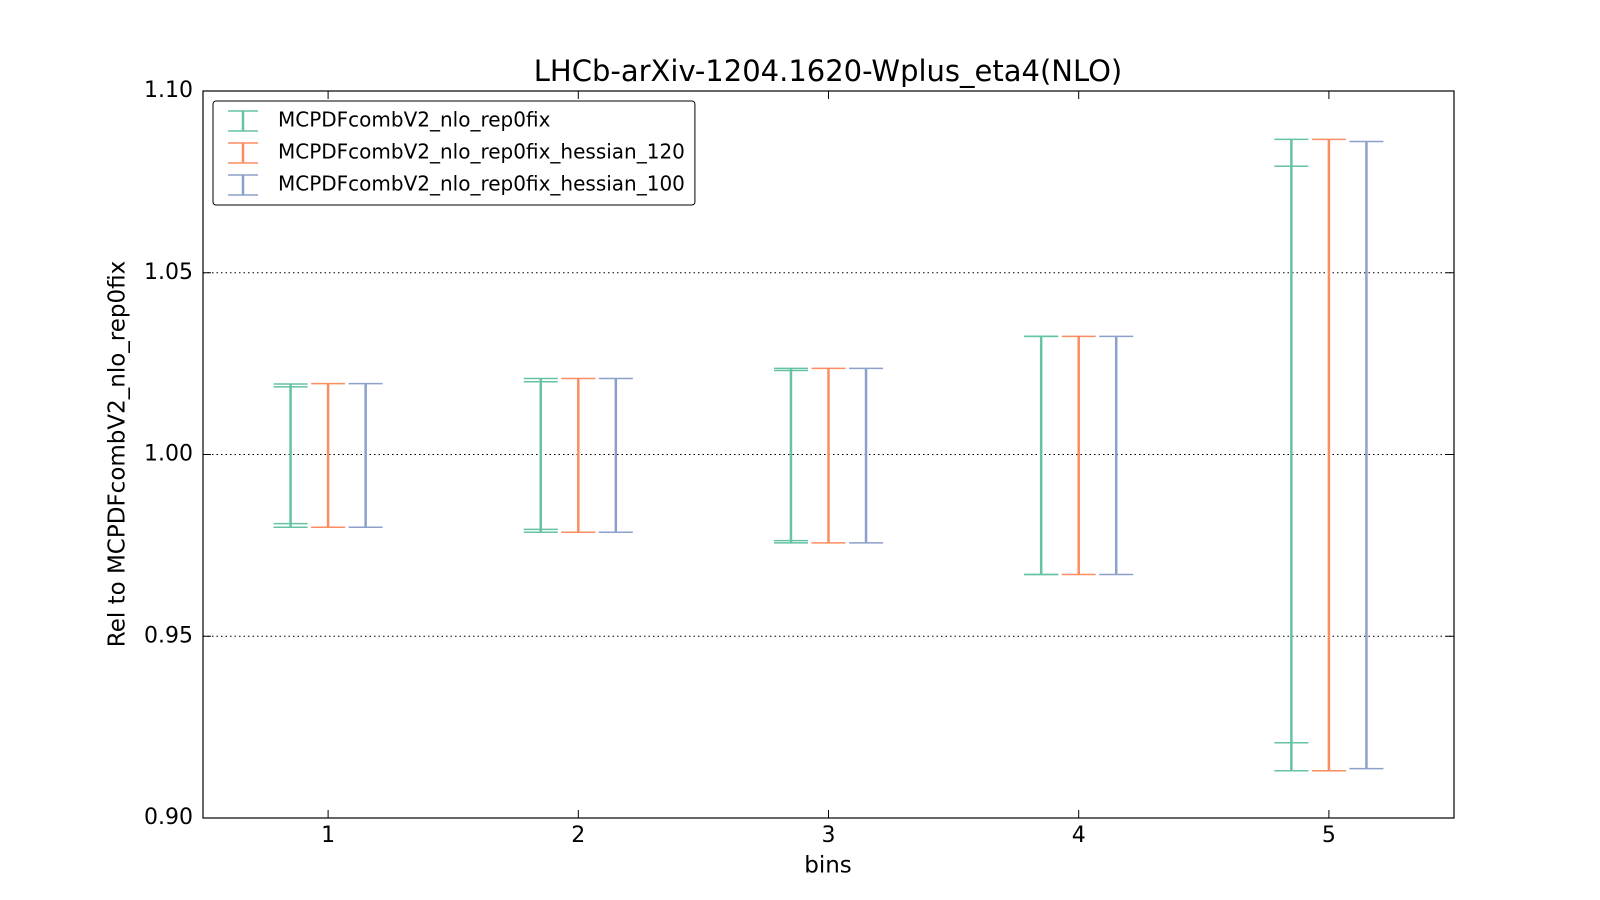 This screenshot has width=1600, height=900. Describe the element at coordinates (168, 454) in the screenshot. I see `y-tick-label: 1.00` at that location.